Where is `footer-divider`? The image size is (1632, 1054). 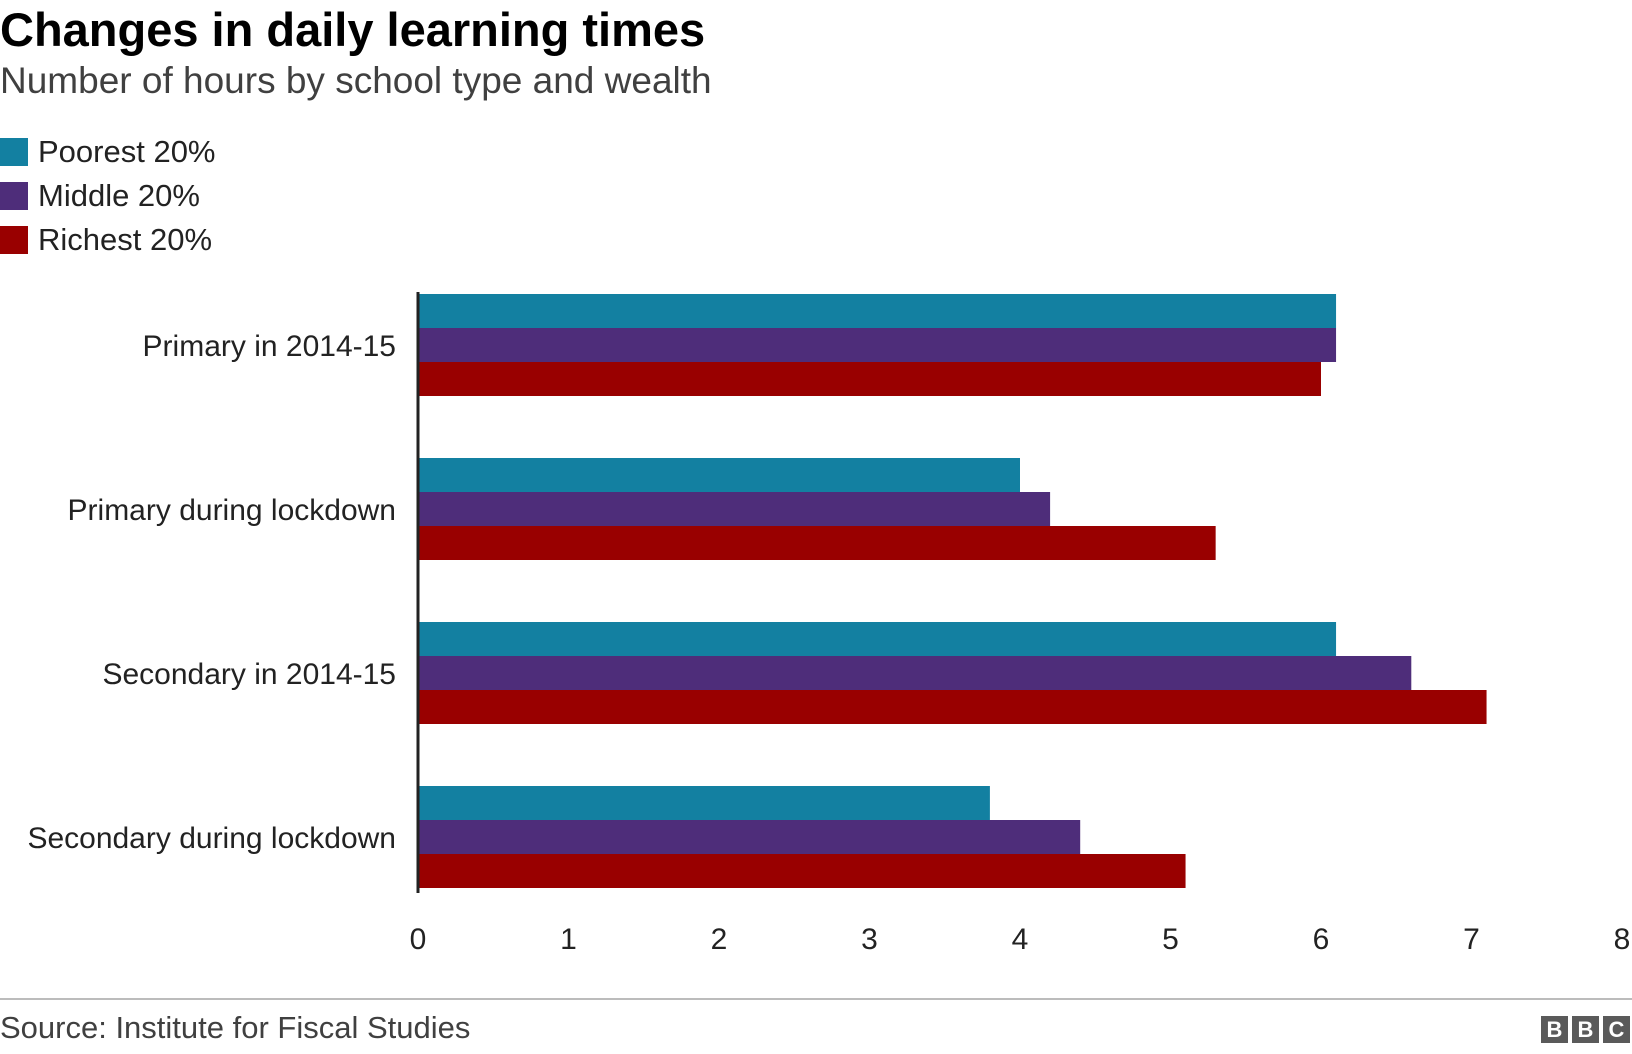
footer-divider is located at coordinates (816, 999).